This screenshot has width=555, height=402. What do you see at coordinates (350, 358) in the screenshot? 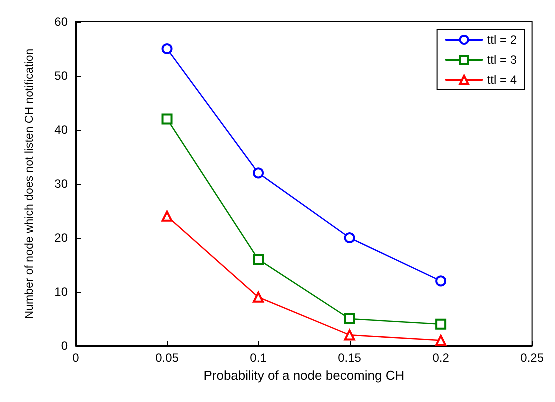
I see `x-tick-label: 0.15` at bounding box center [350, 358].